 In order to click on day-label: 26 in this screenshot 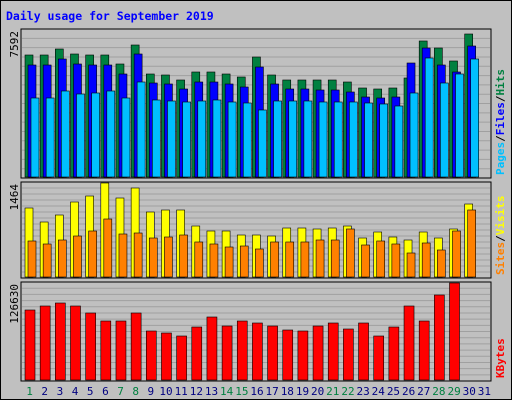, I will do `click(408, 391)`.